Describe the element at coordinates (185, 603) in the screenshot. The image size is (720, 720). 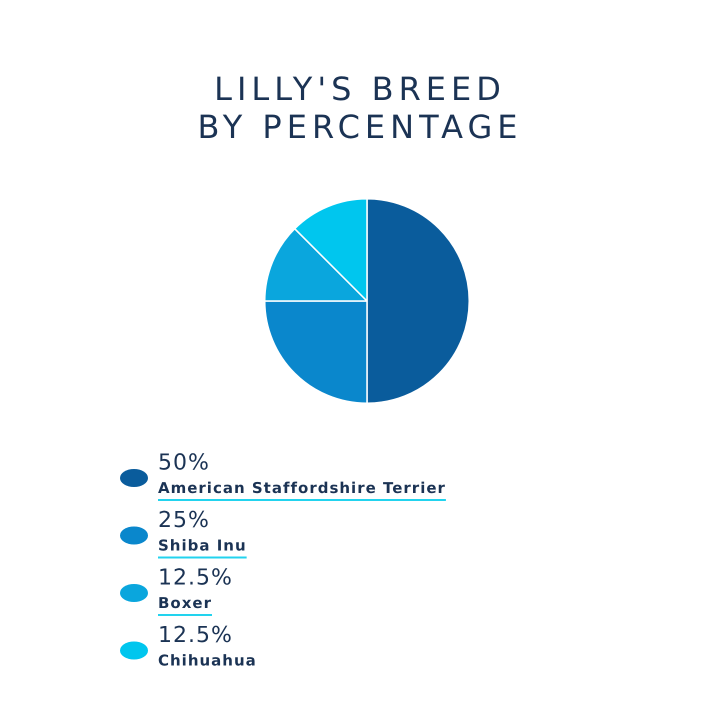
I see `legend-label: Boxer` at that location.